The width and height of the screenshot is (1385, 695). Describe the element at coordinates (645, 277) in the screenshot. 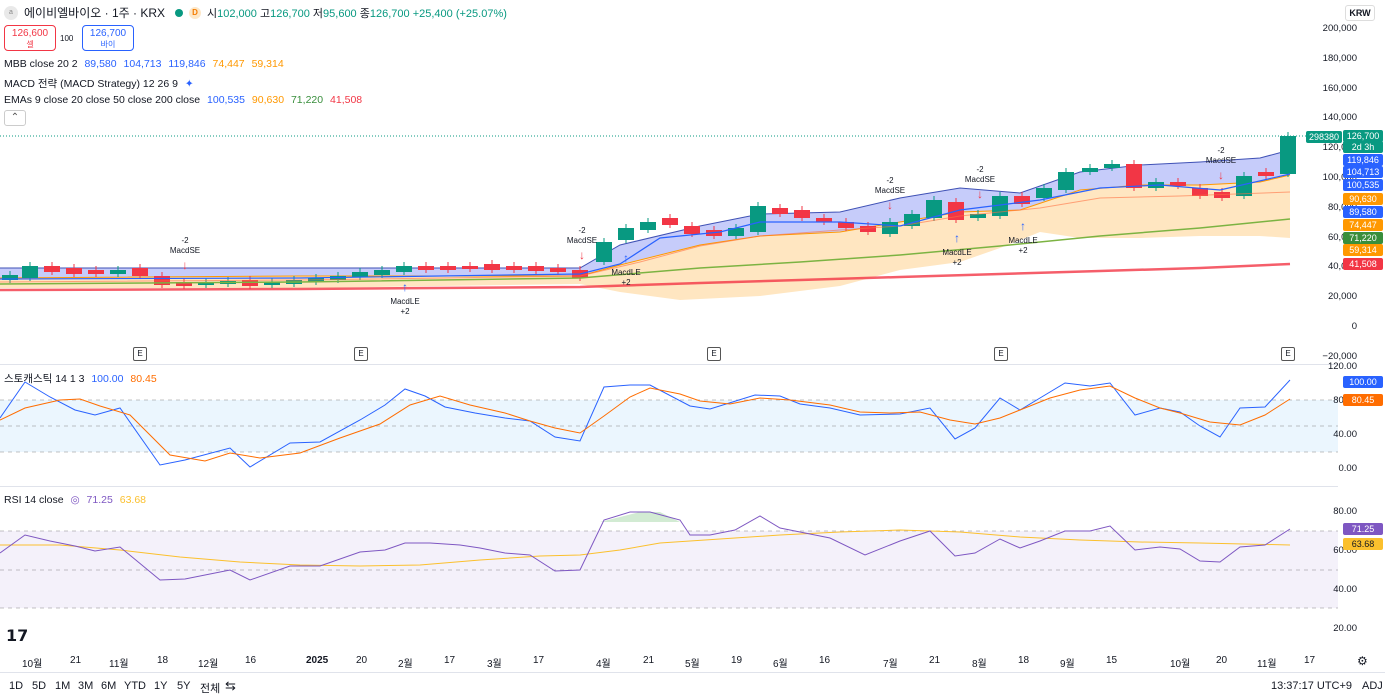

I see `ema200-line` at that location.